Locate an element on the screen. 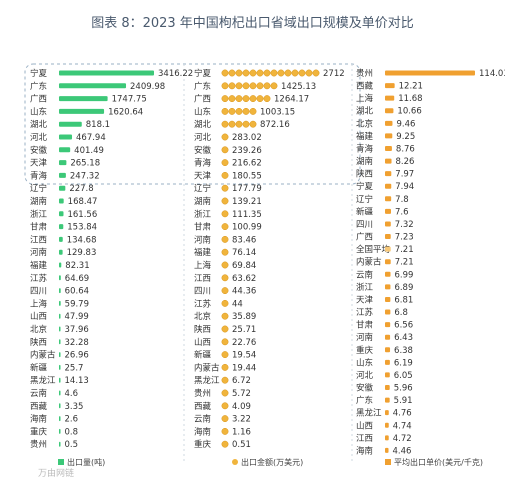 This screenshot has width=505, height=485. data-label: 25.71 is located at coordinates (244, 330).